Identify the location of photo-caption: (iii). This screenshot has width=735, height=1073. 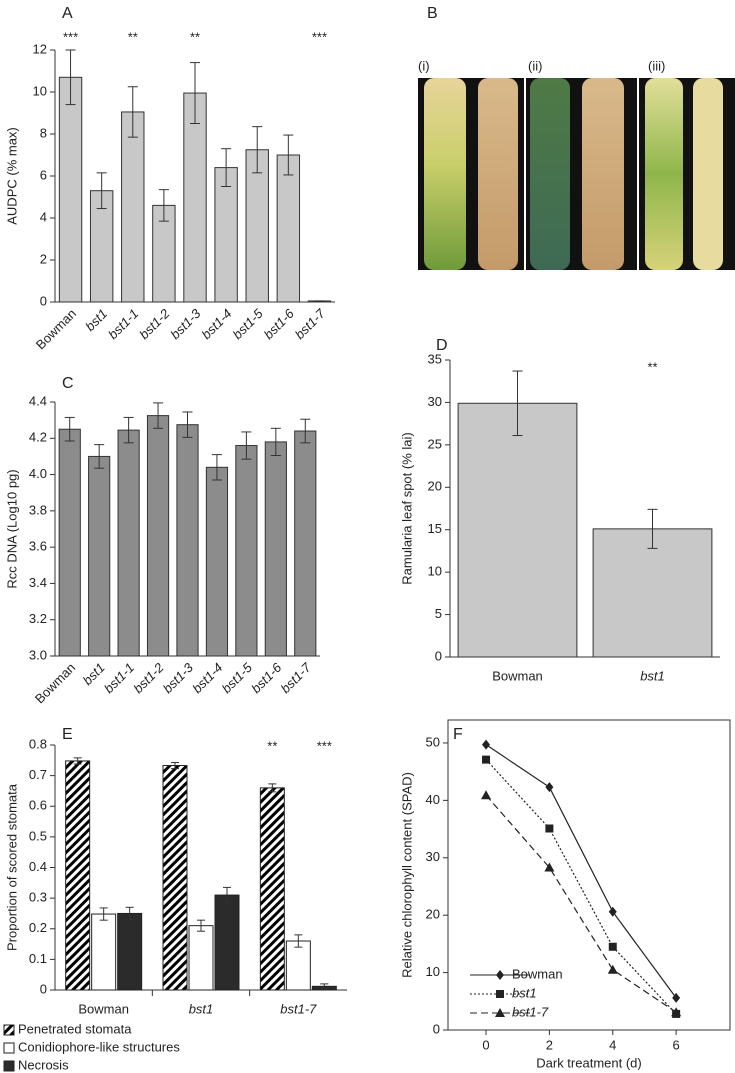
(656, 65).